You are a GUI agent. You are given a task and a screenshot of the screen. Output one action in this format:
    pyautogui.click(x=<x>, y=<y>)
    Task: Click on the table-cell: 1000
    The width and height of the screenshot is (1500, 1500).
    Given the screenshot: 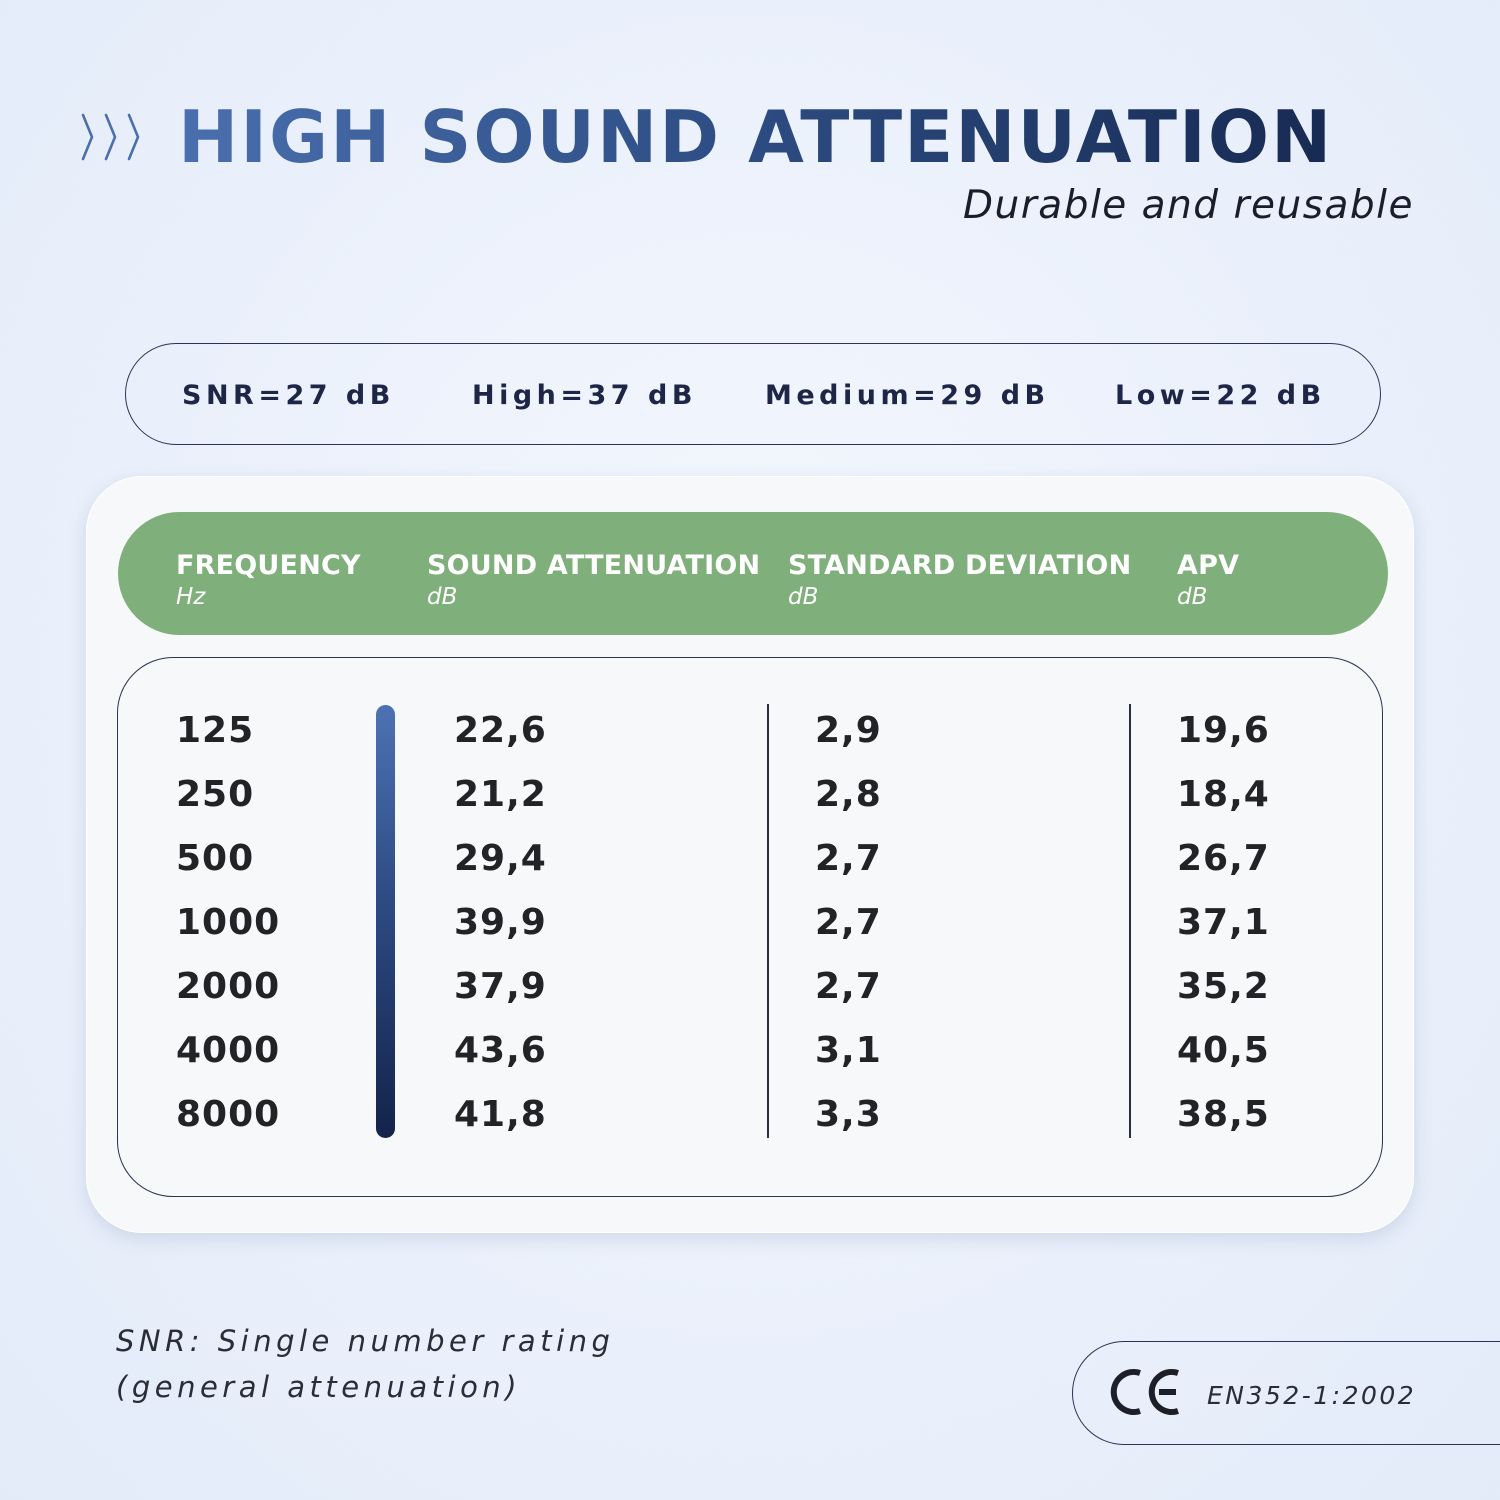 What is the action you would take?
    pyautogui.click(x=228, y=922)
    